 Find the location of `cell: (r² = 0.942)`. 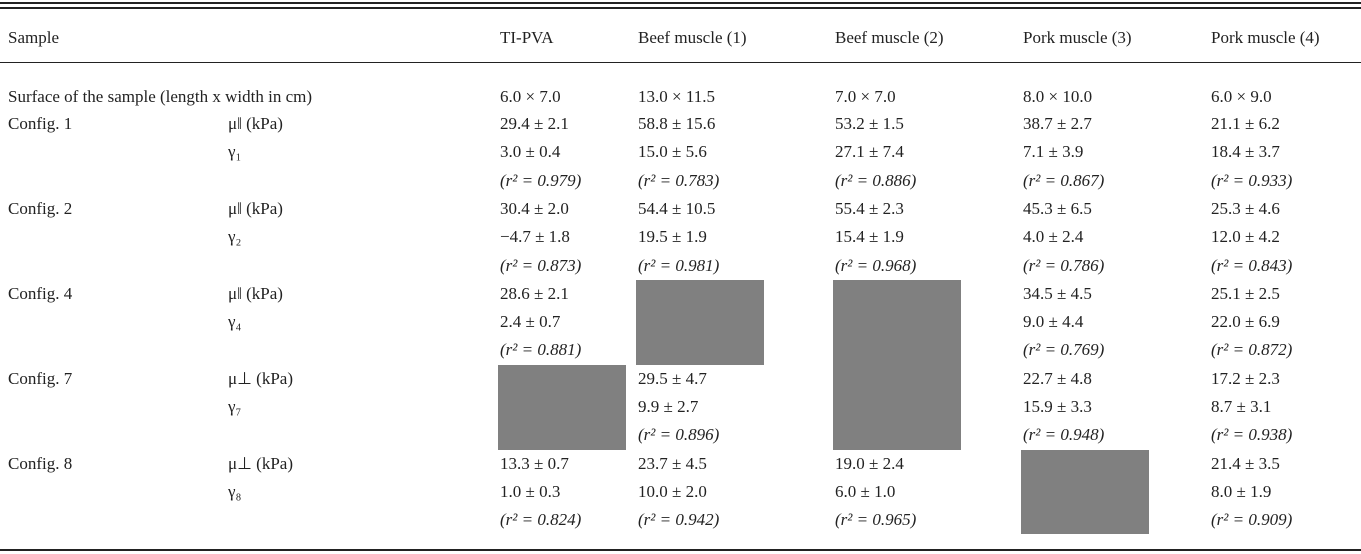

cell: (r² = 0.942) is located at coordinates (679, 520).